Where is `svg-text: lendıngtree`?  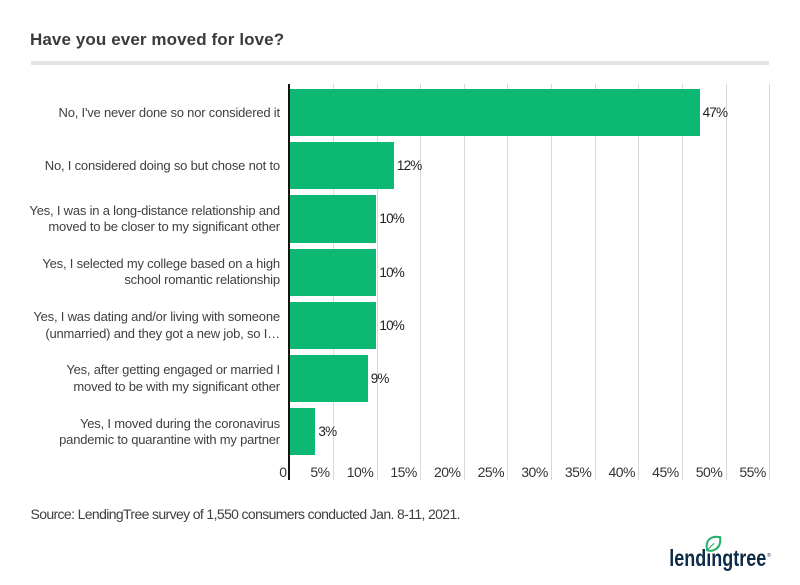
svg-text: lendıngtree is located at coordinates (717, 558).